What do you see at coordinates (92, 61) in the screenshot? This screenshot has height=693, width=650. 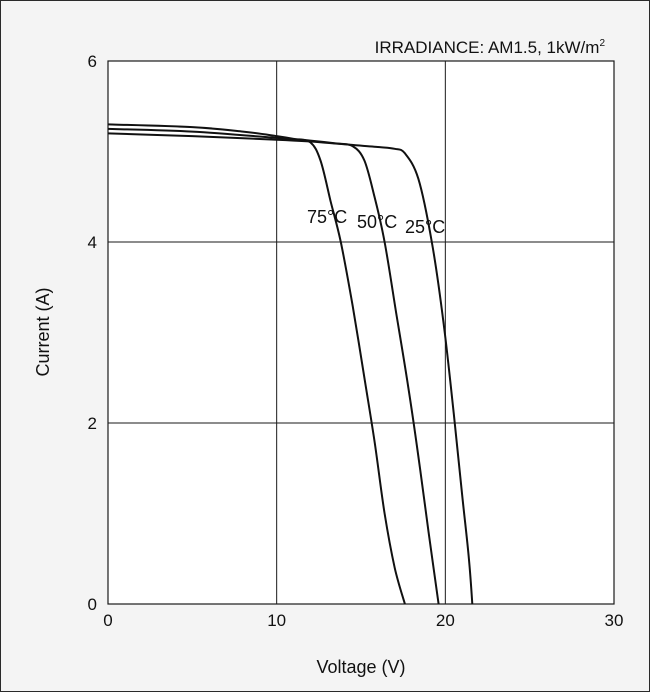 I see `y-tick-label: 6` at bounding box center [92, 61].